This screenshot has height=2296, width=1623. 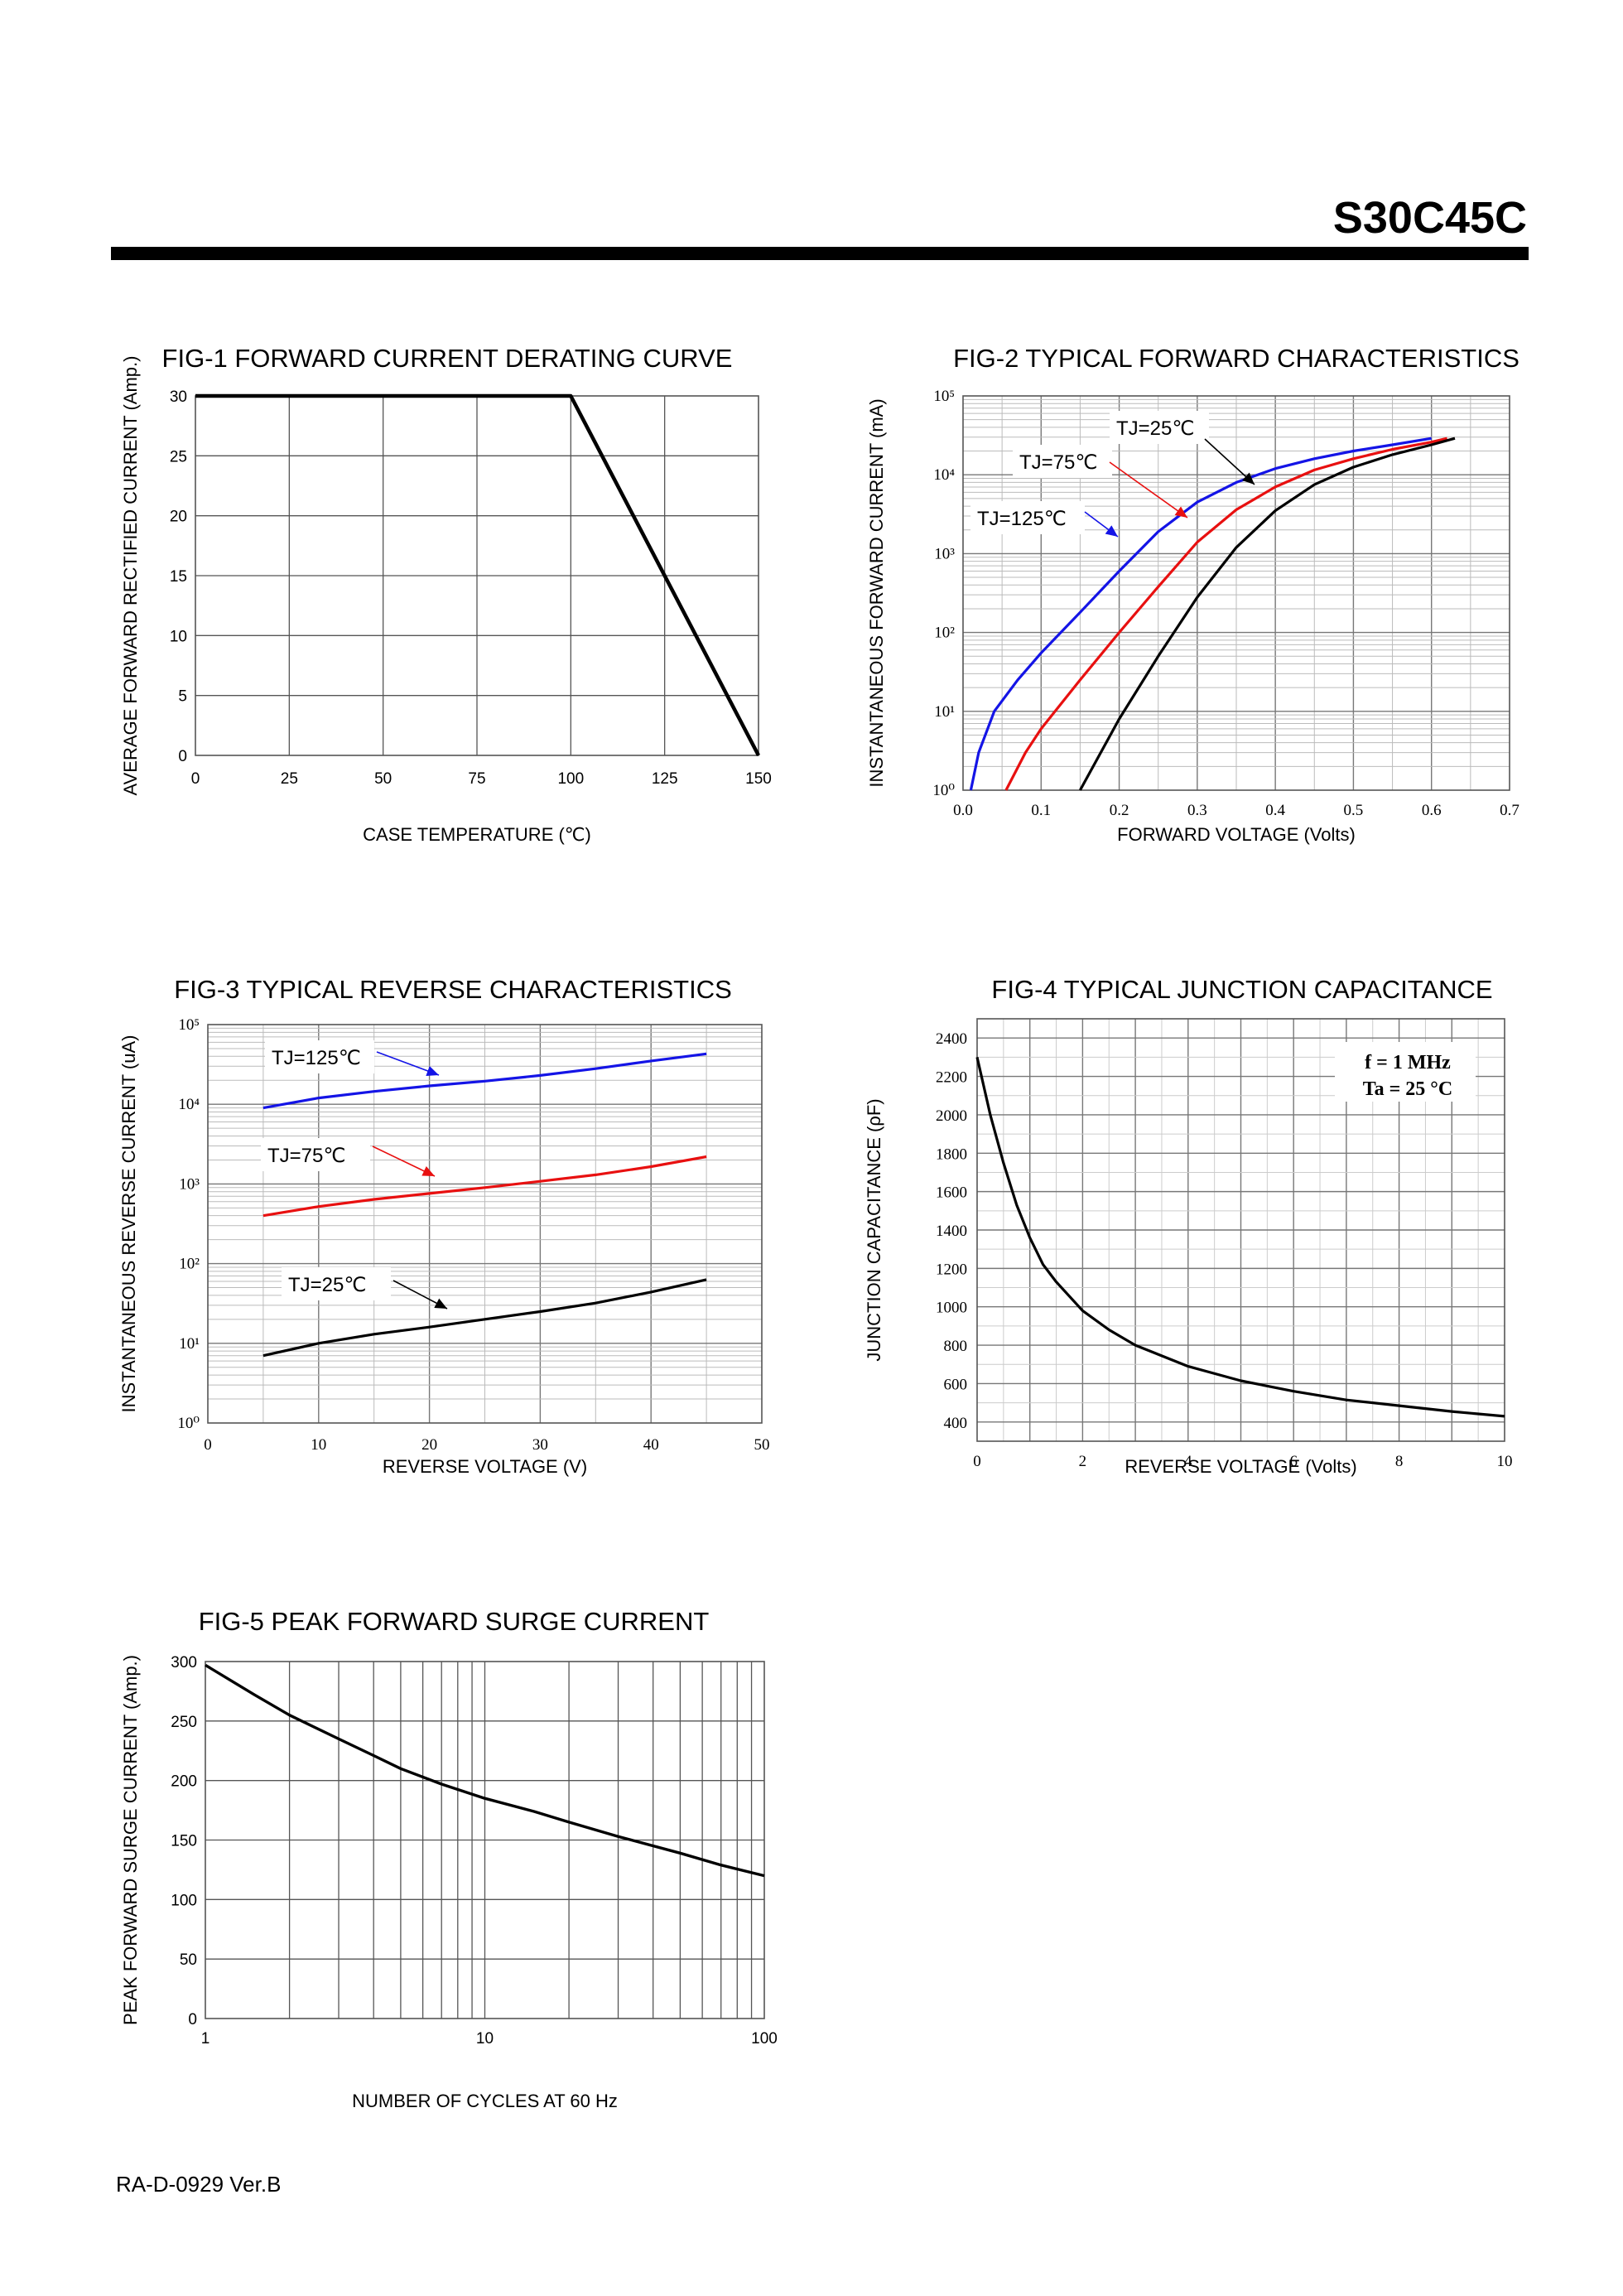 What do you see at coordinates (944, 712) in the screenshot?
I see `fig2-y-tick-label: 10¹` at bounding box center [944, 712].